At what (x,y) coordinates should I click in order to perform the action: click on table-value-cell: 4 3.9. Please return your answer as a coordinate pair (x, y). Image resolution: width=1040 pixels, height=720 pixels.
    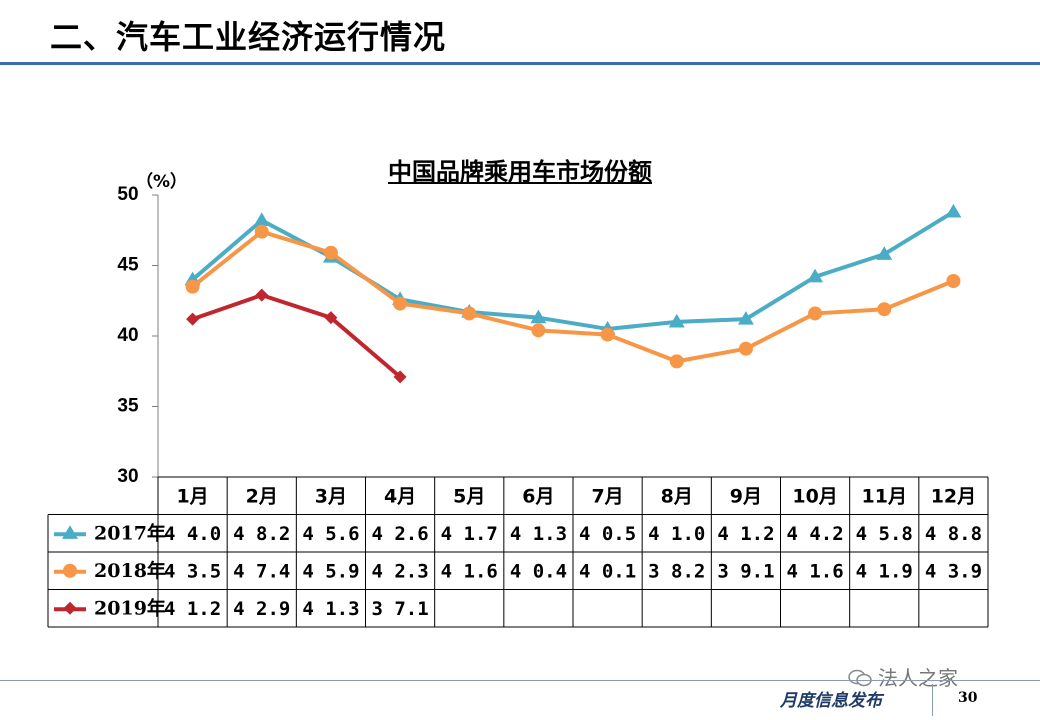
    Looking at the image, I should click on (953, 571).